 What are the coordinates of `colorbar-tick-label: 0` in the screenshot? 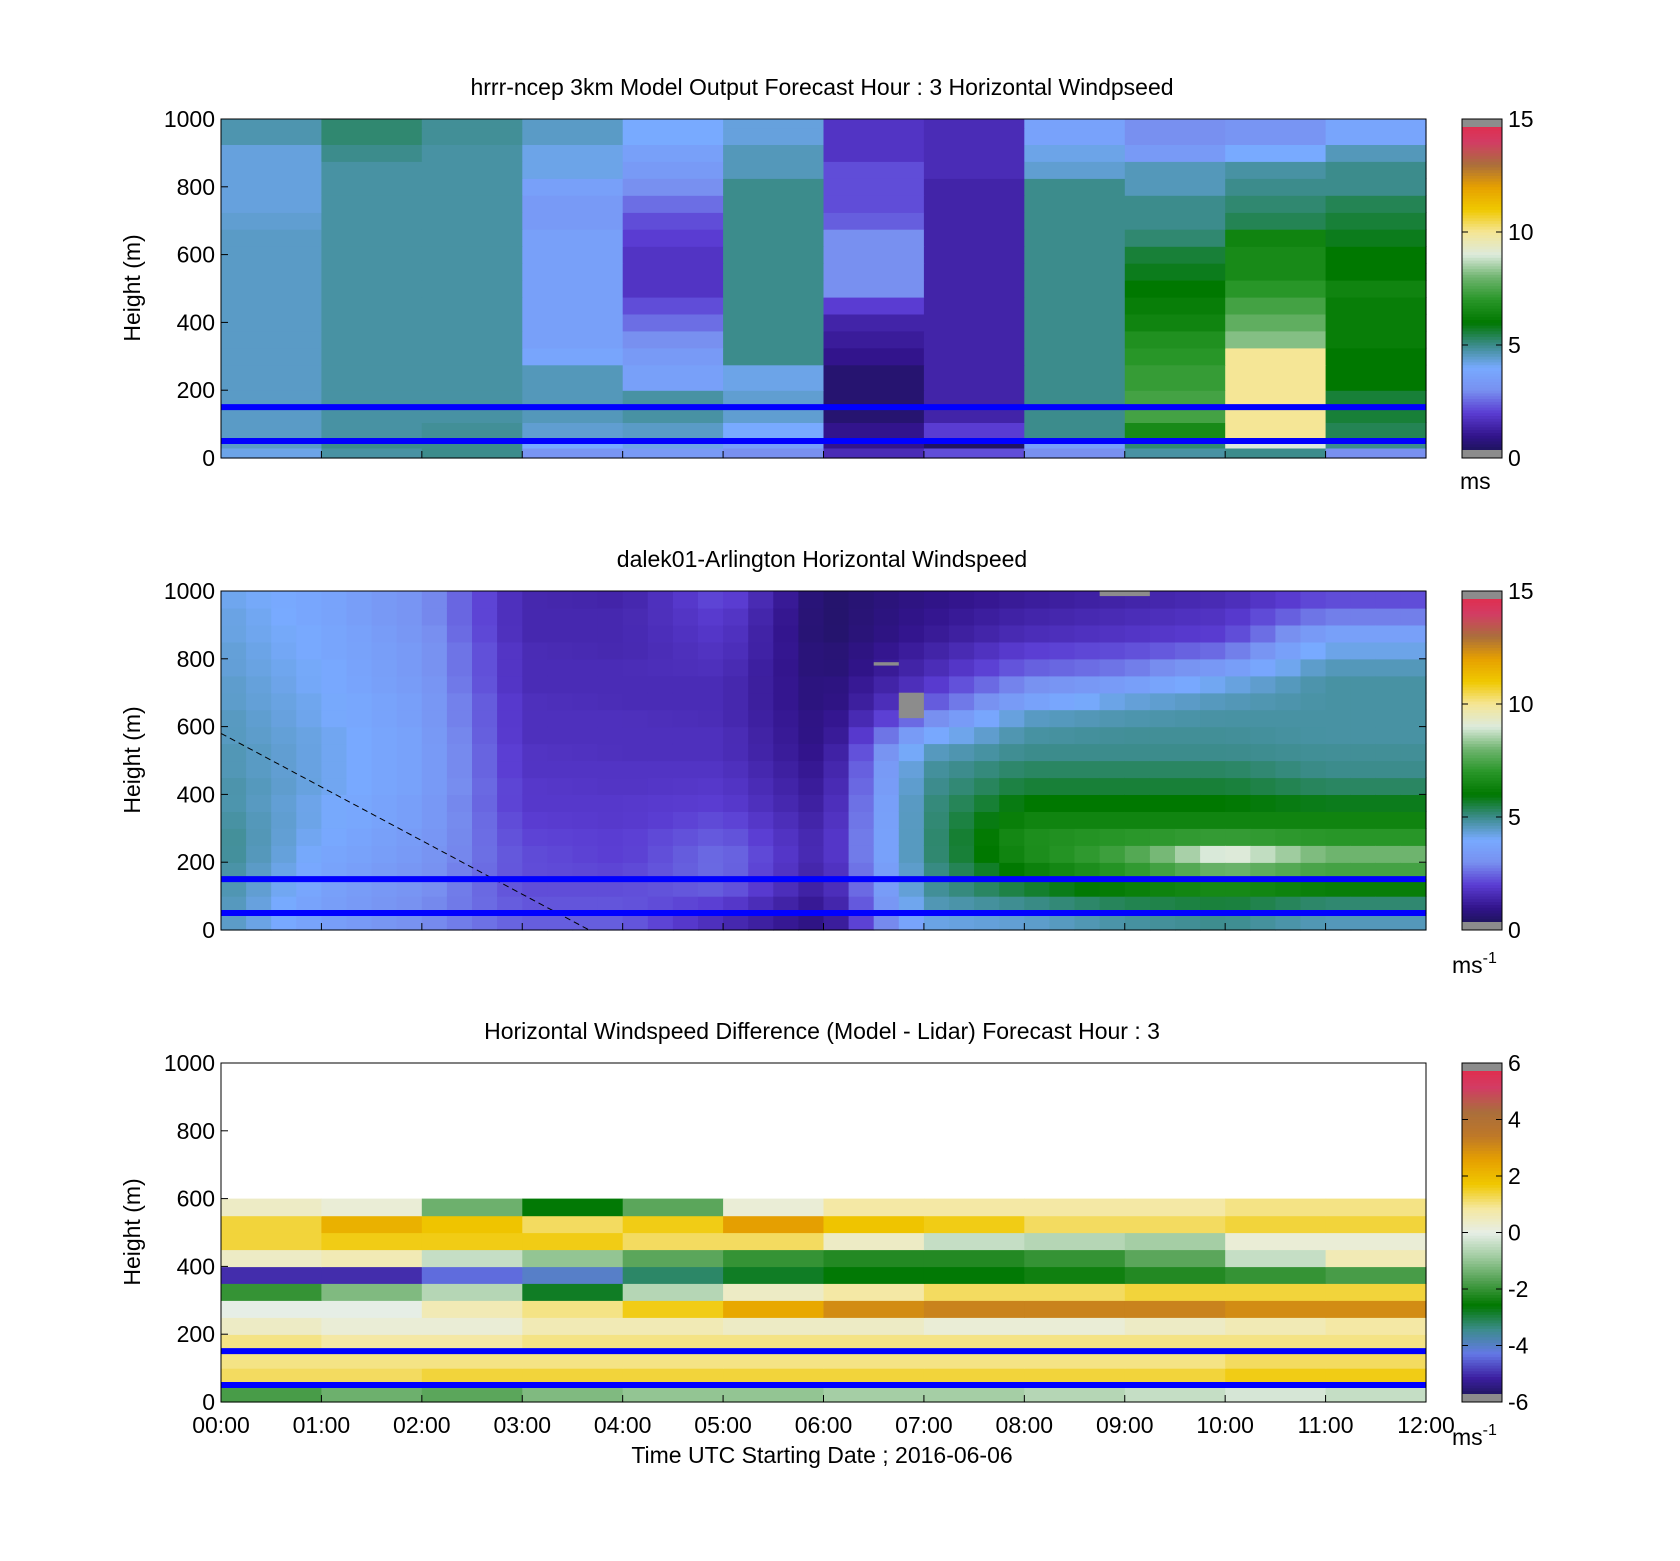 It's located at (1514, 458).